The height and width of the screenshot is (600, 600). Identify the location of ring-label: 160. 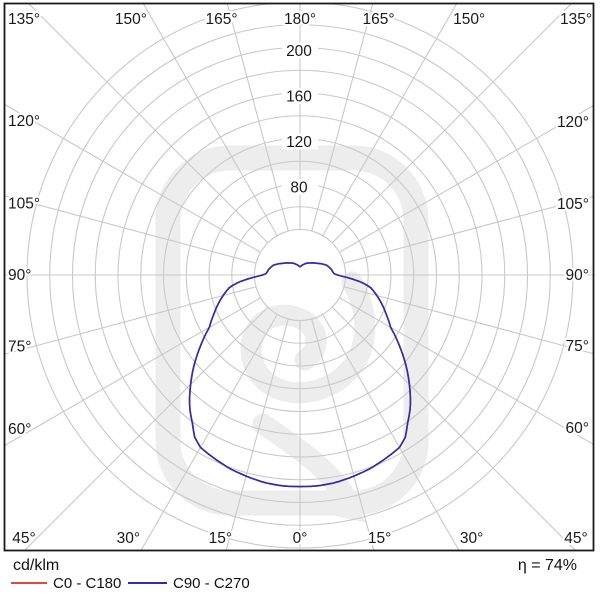
(299, 97).